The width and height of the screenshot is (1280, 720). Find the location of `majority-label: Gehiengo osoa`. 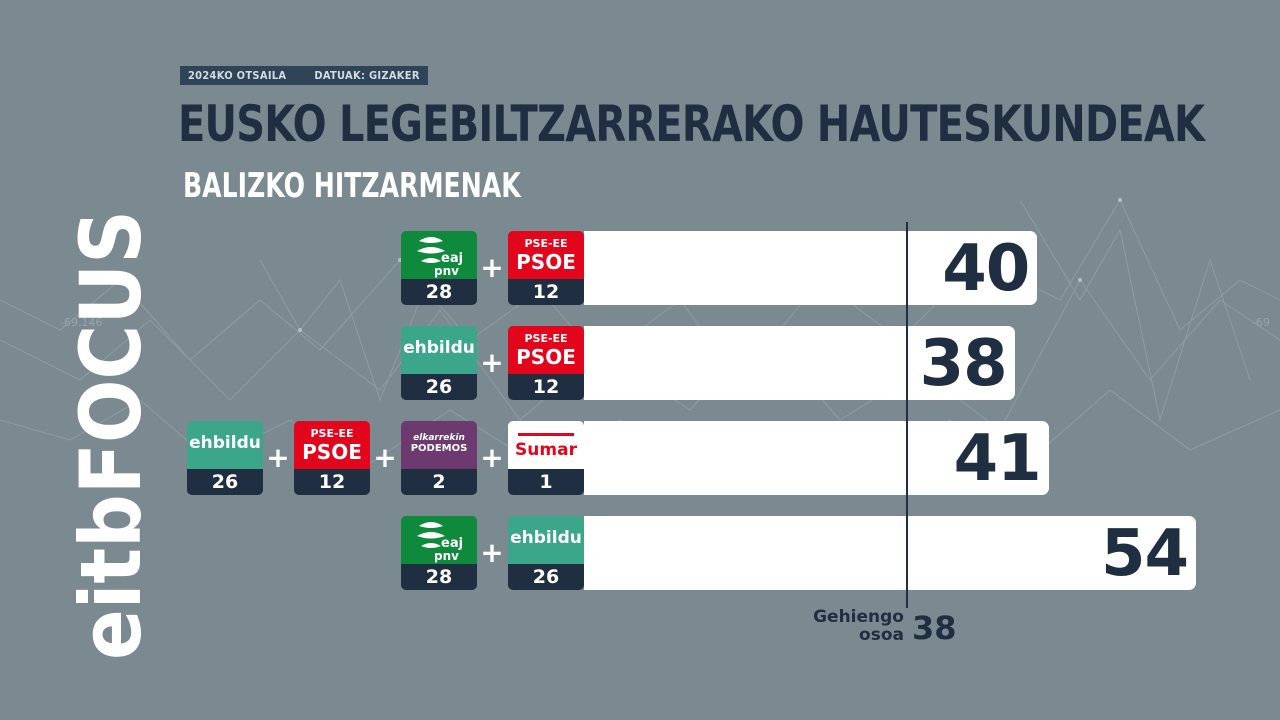

majority-label: Gehiengo osoa is located at coordinates (858, 626).